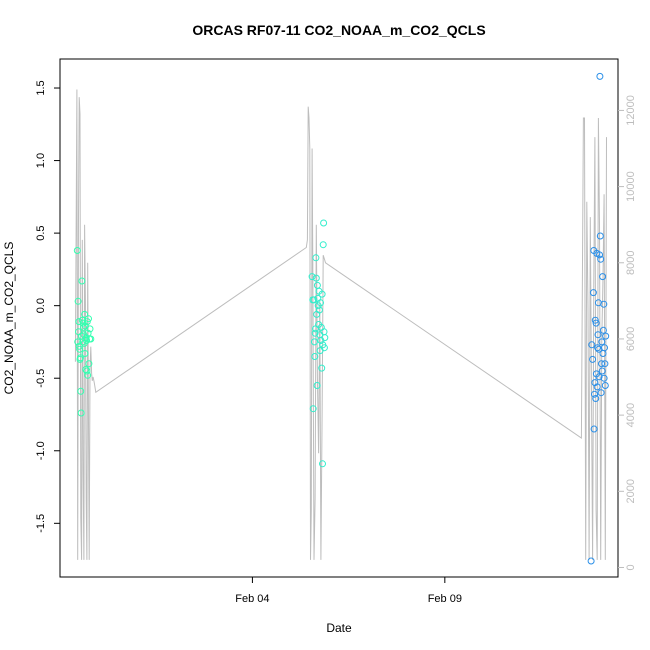 This screenshot has width=650, height=650. What do you see at coordinates (338, 30) in the screenshot?
I see `chart-title: ORCAS RF07-11 CO2_NOAA_m_CO2_QCLS` at bounding box center [338, 30].